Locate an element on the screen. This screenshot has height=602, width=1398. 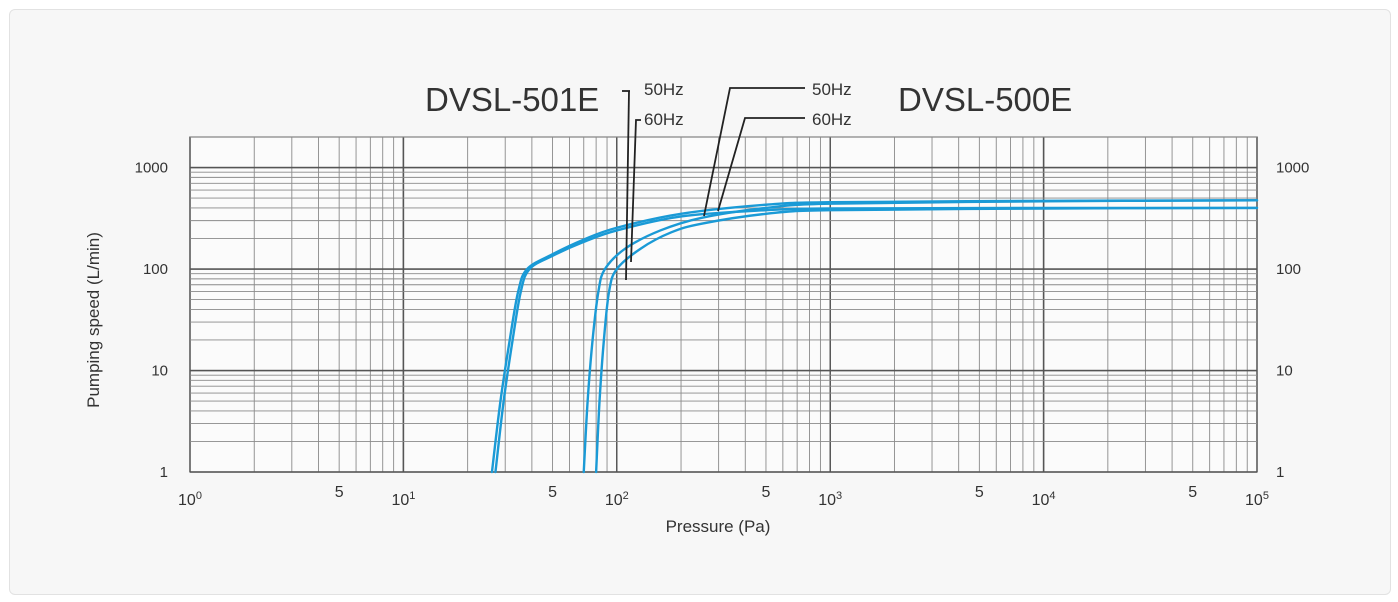
y-tick-label-right: 1 is located at coordinates (1280, 472).